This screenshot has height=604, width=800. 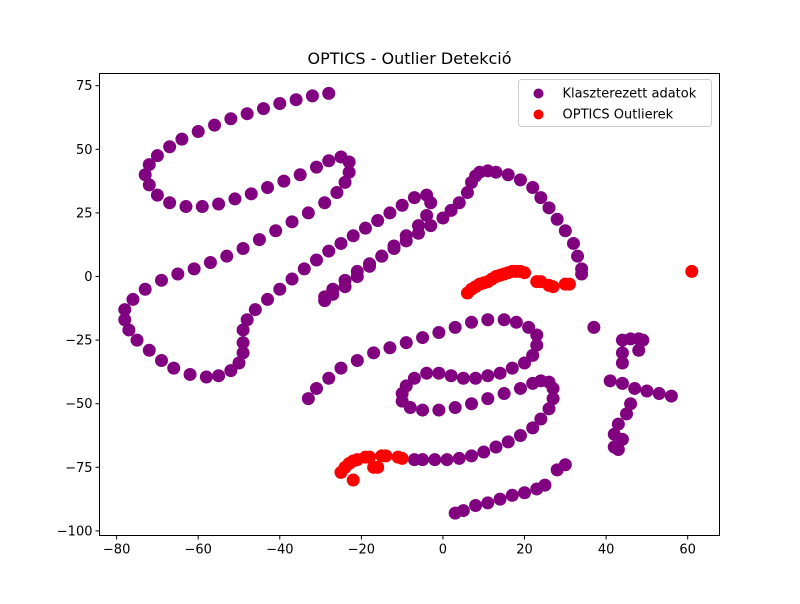 I want to click on chart-title: OPTICS - Outlier Detekció, so click(x=410, y=58).